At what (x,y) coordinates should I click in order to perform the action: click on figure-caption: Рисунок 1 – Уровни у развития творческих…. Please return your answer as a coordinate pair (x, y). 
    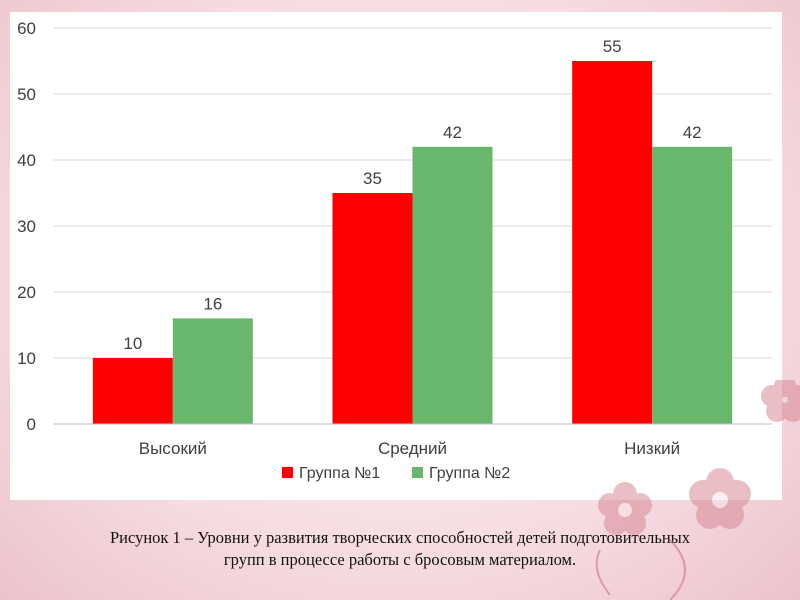
    Looking at the image, I should click on (400, 549).